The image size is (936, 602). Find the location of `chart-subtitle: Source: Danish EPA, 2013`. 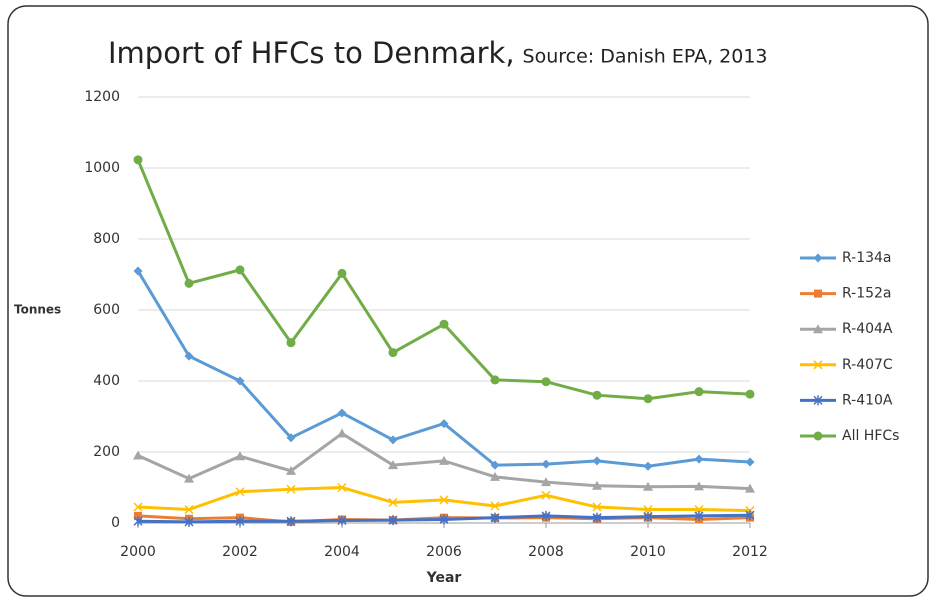

chart-subtitle: Source: Danish EPA, 2013 is located at coordinates (645, 57).